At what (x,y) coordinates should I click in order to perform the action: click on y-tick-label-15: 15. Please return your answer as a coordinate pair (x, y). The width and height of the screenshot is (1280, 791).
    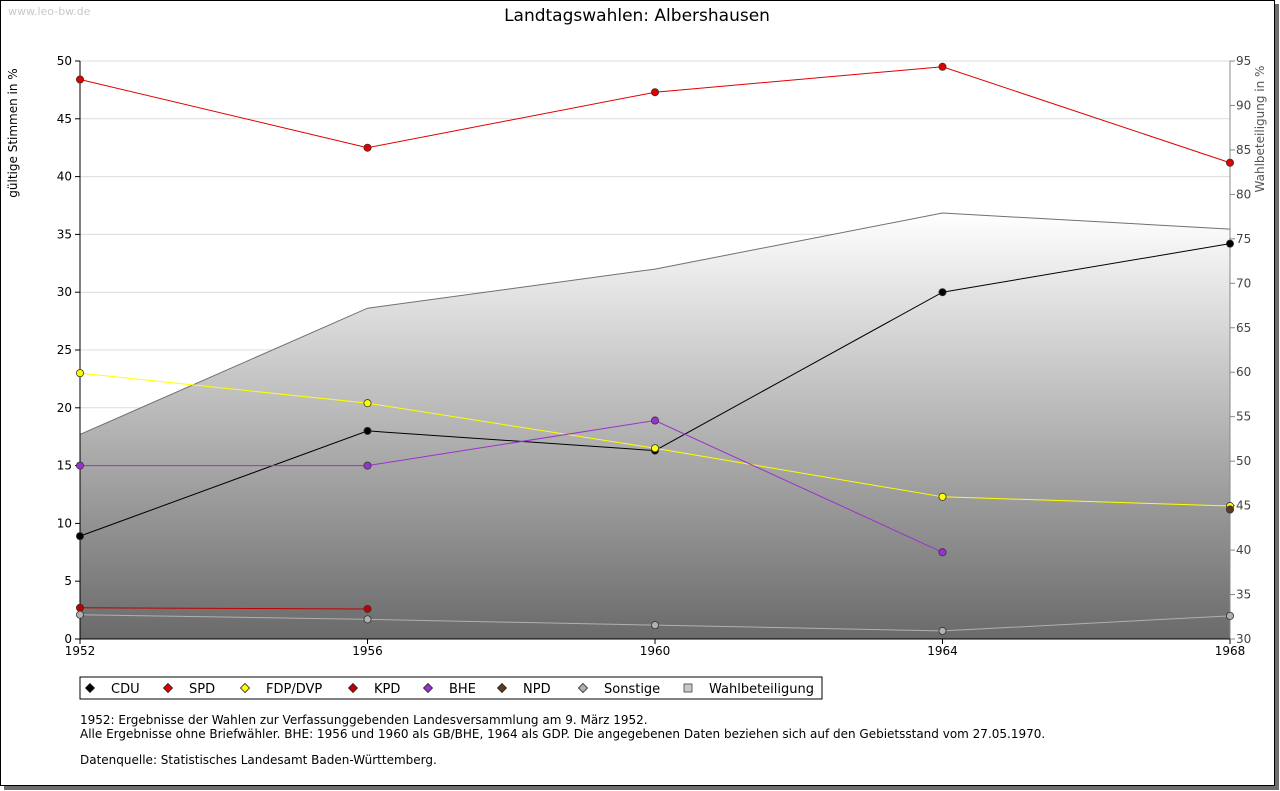
    Looking at the image, I should click on (64, 466).